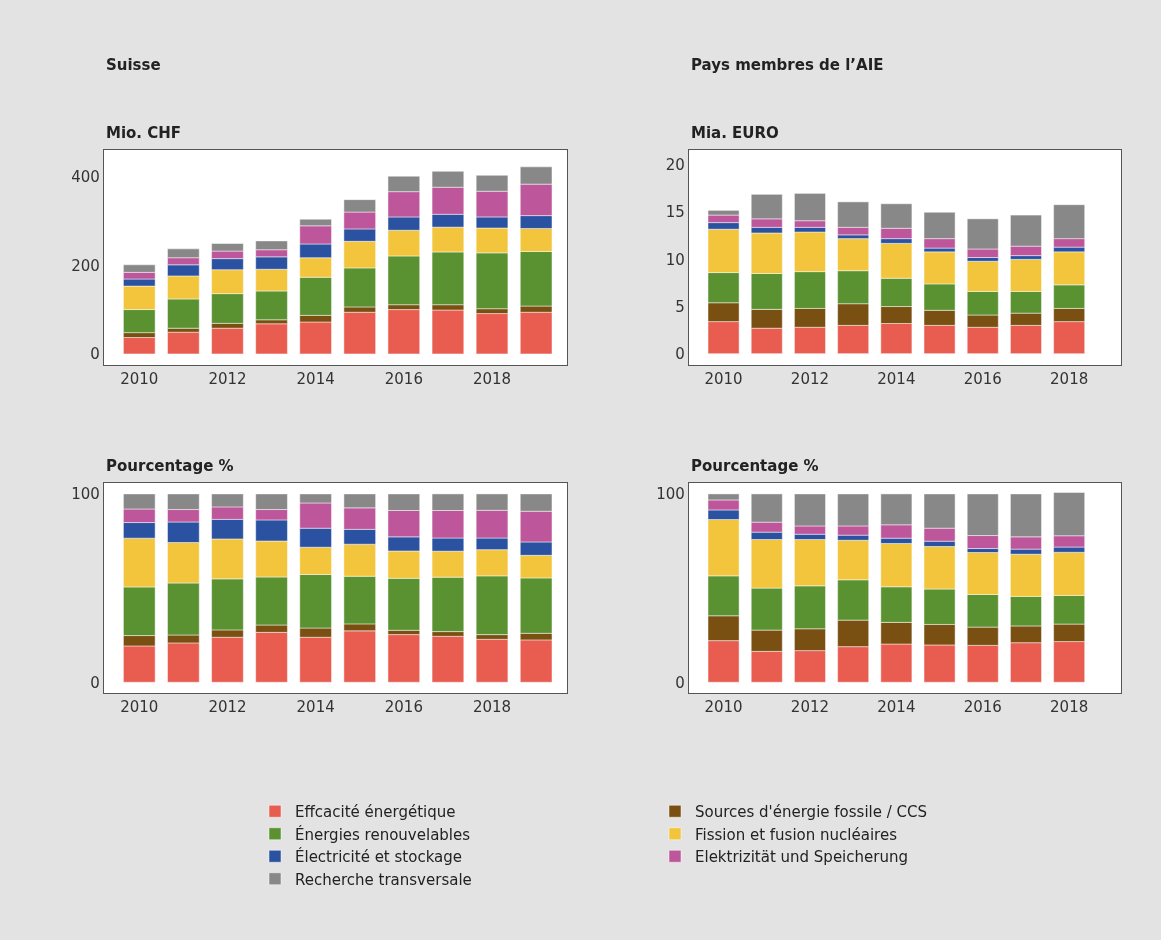 This screenshot has width=1161, height=940. Describe the element at coordinates (383, 879) in the screenshot. I see `legend-label: Recherche transversale` at that location.